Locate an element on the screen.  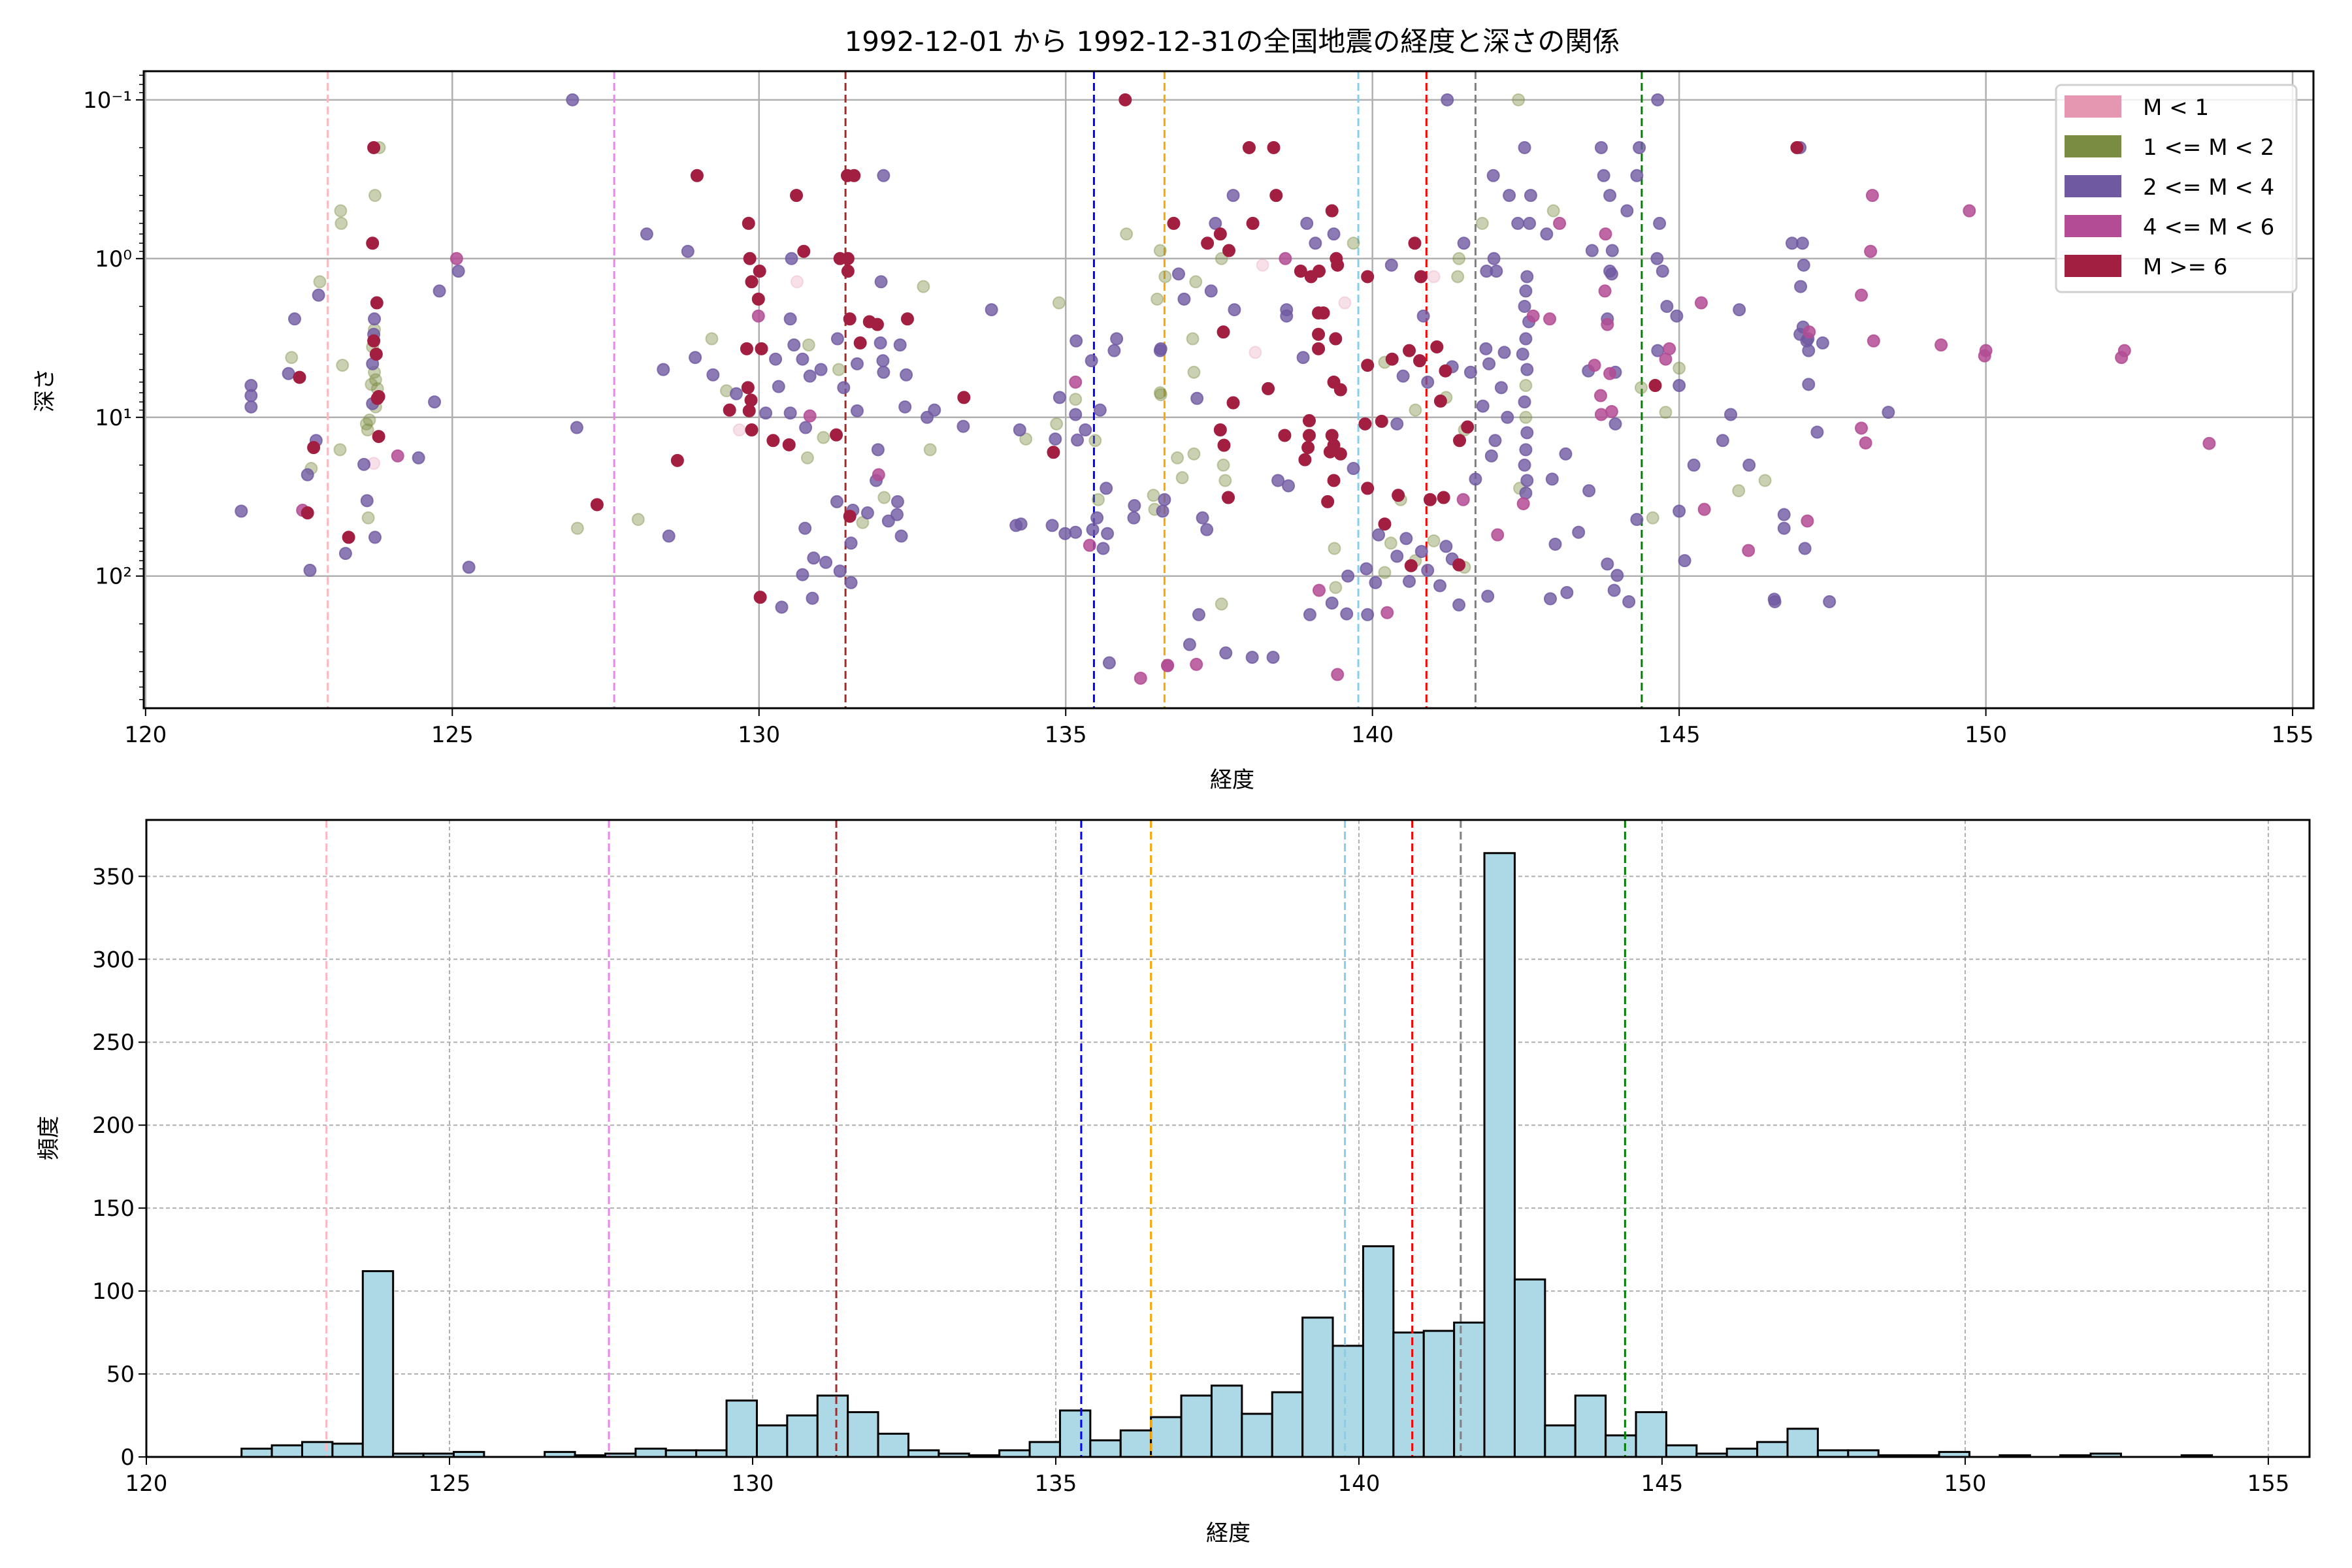
scatter-y-label: 深さ is located at coordinates (45, 390).